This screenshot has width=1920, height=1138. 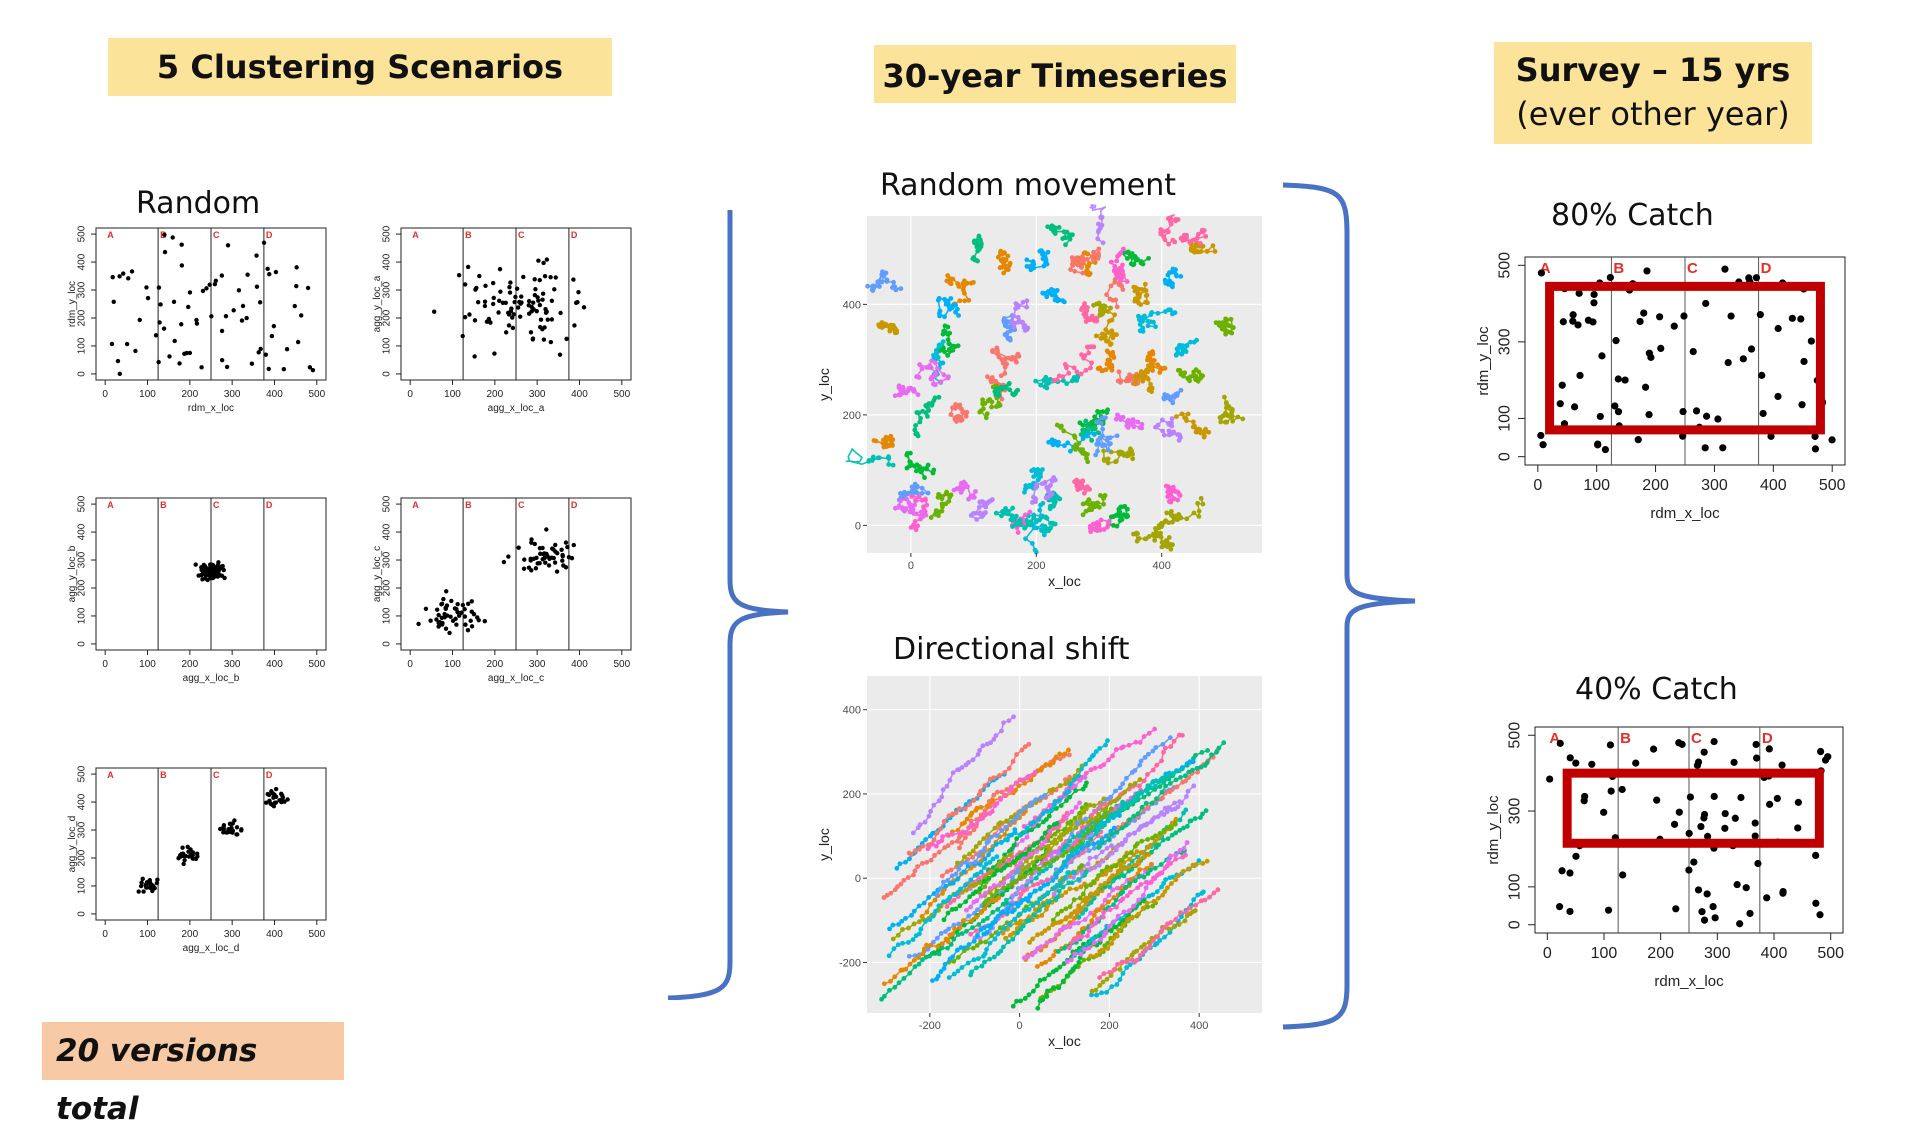 What do you see at coordinates (387, 503) in the screenshot?
I see `y-tick-label: 500` at bounding box center [387, 503].